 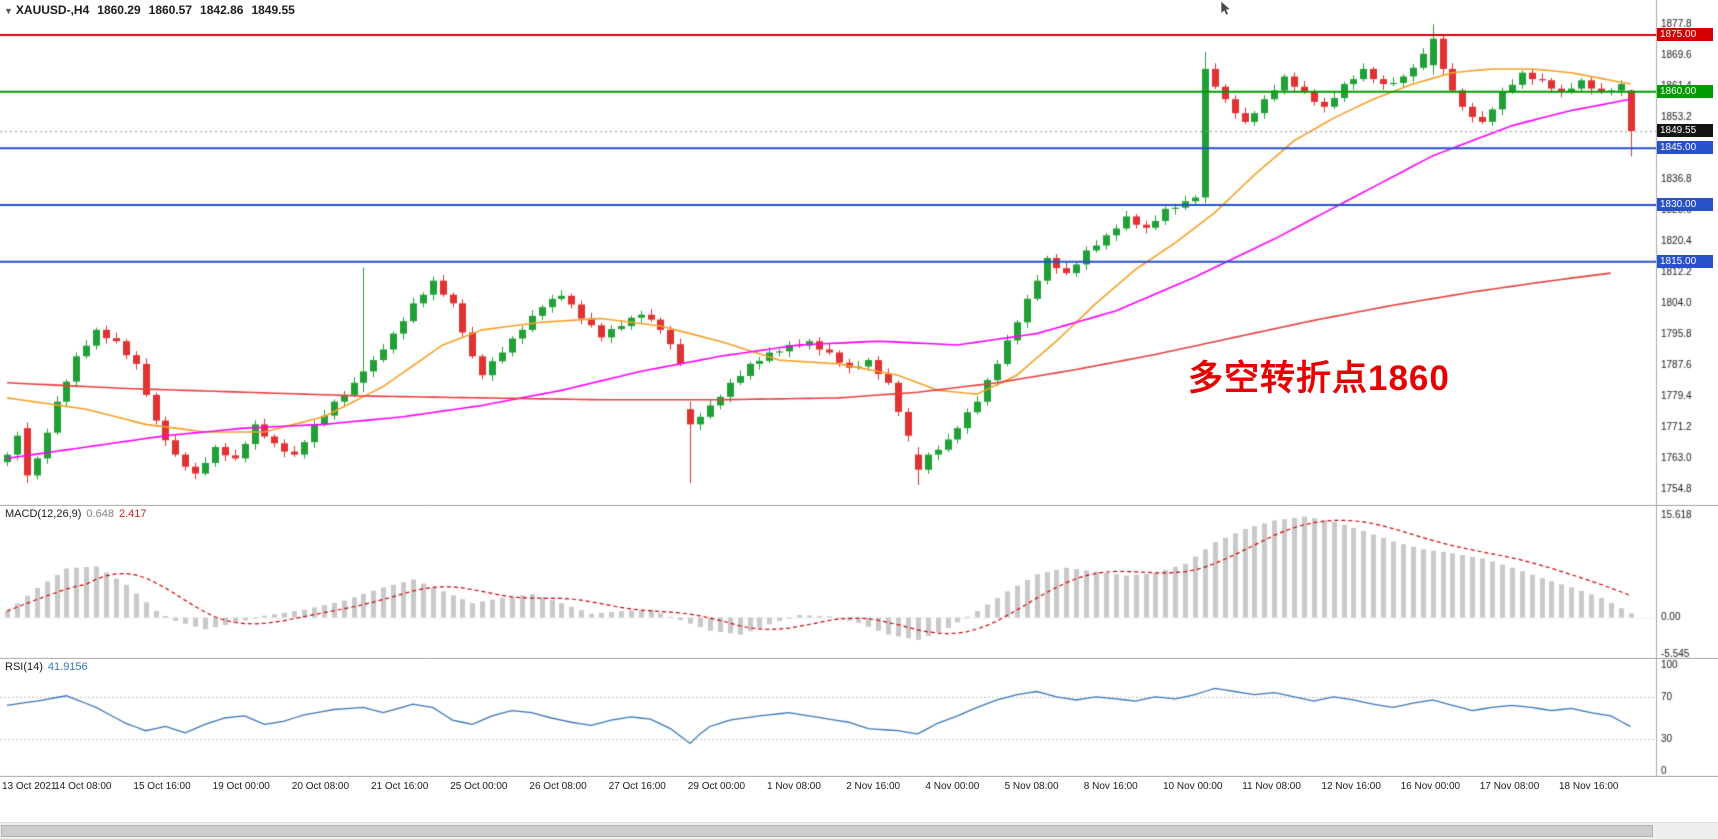 What do you see at coordinates (1110, 786) in the screenshot?
I see `time-axis-label: 8 Nov 16:00` at bounding box center [1110, 786].